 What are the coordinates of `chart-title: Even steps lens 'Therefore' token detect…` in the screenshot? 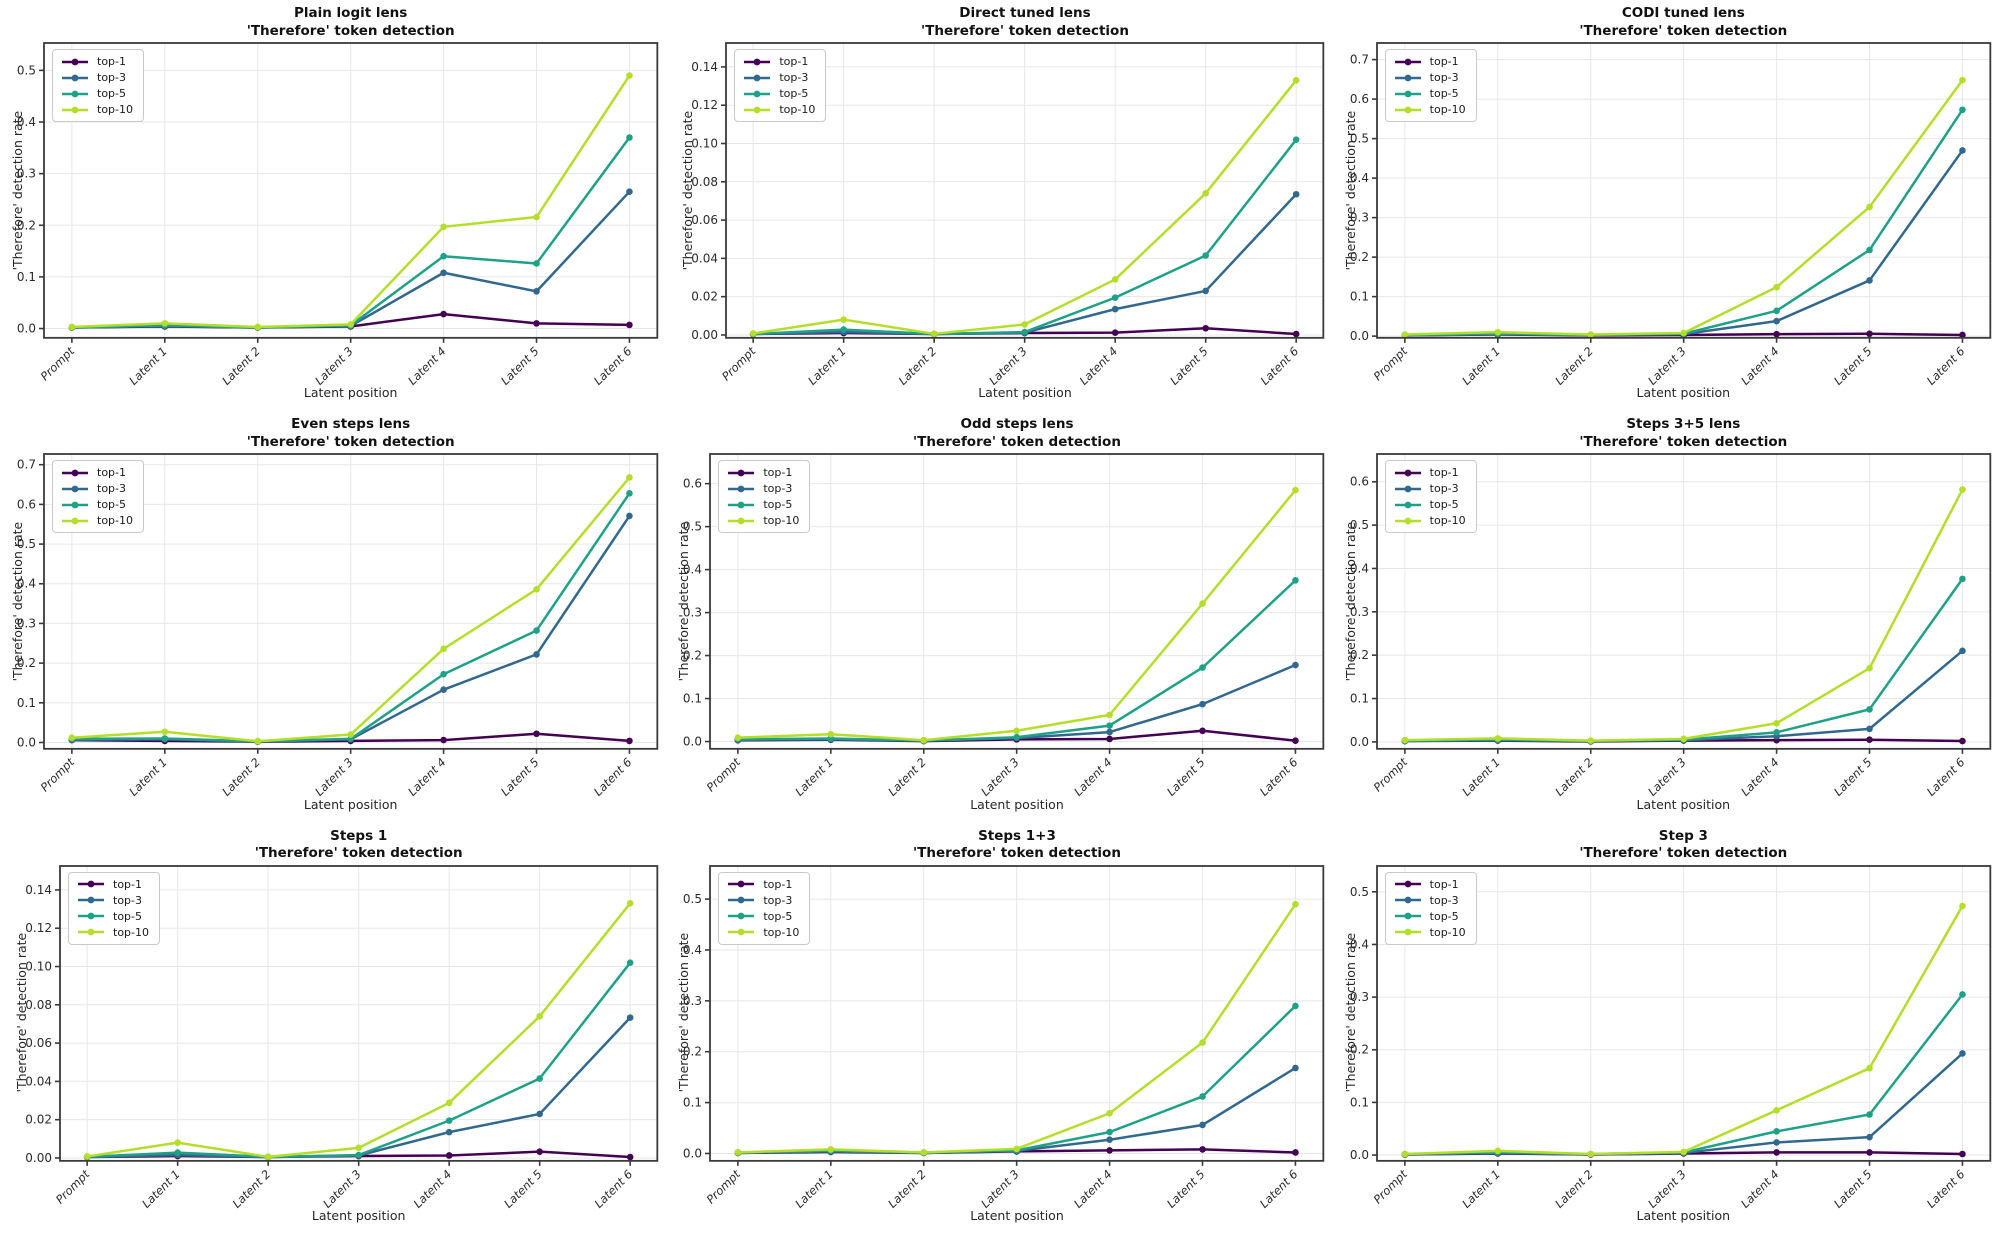 It's located at (350, 433).